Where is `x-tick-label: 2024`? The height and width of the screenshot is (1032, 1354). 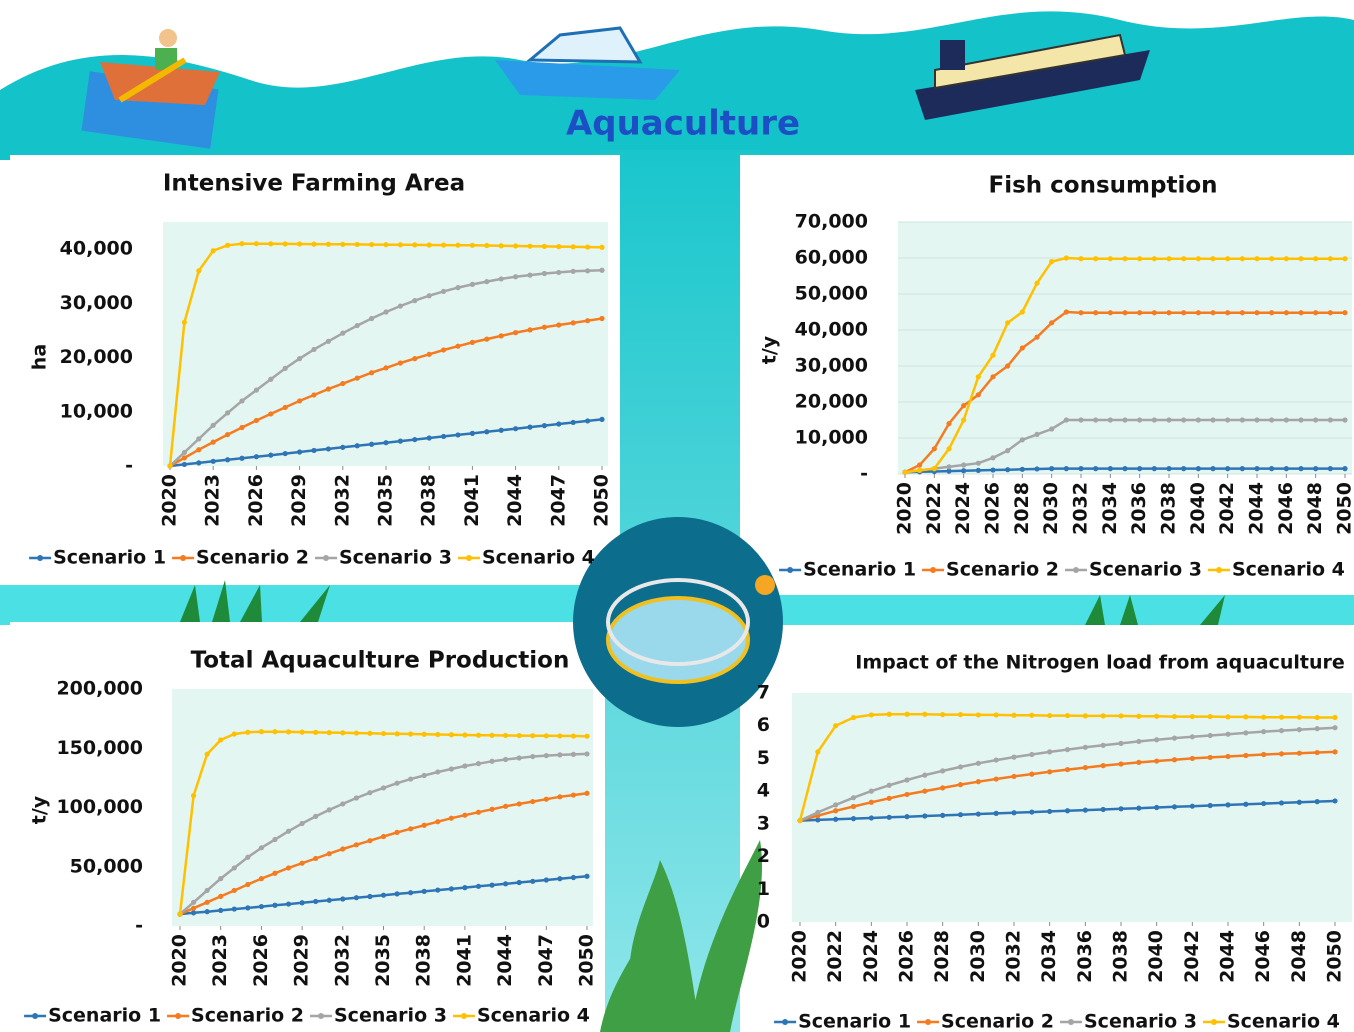
x-tick-label: 2024 is located at coordinates (871, 956).